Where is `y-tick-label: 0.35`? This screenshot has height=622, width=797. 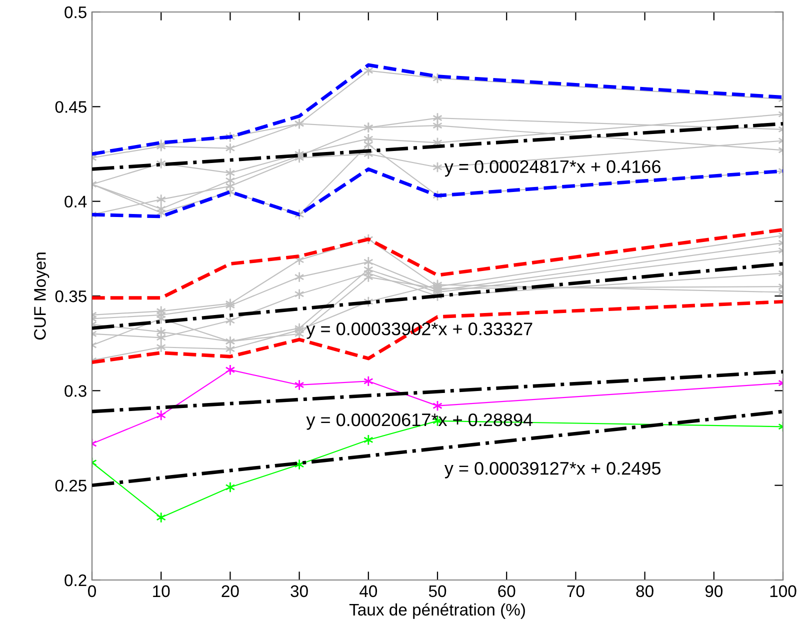 y-tick-label: 0.35 is located at coordinates (70, 296).